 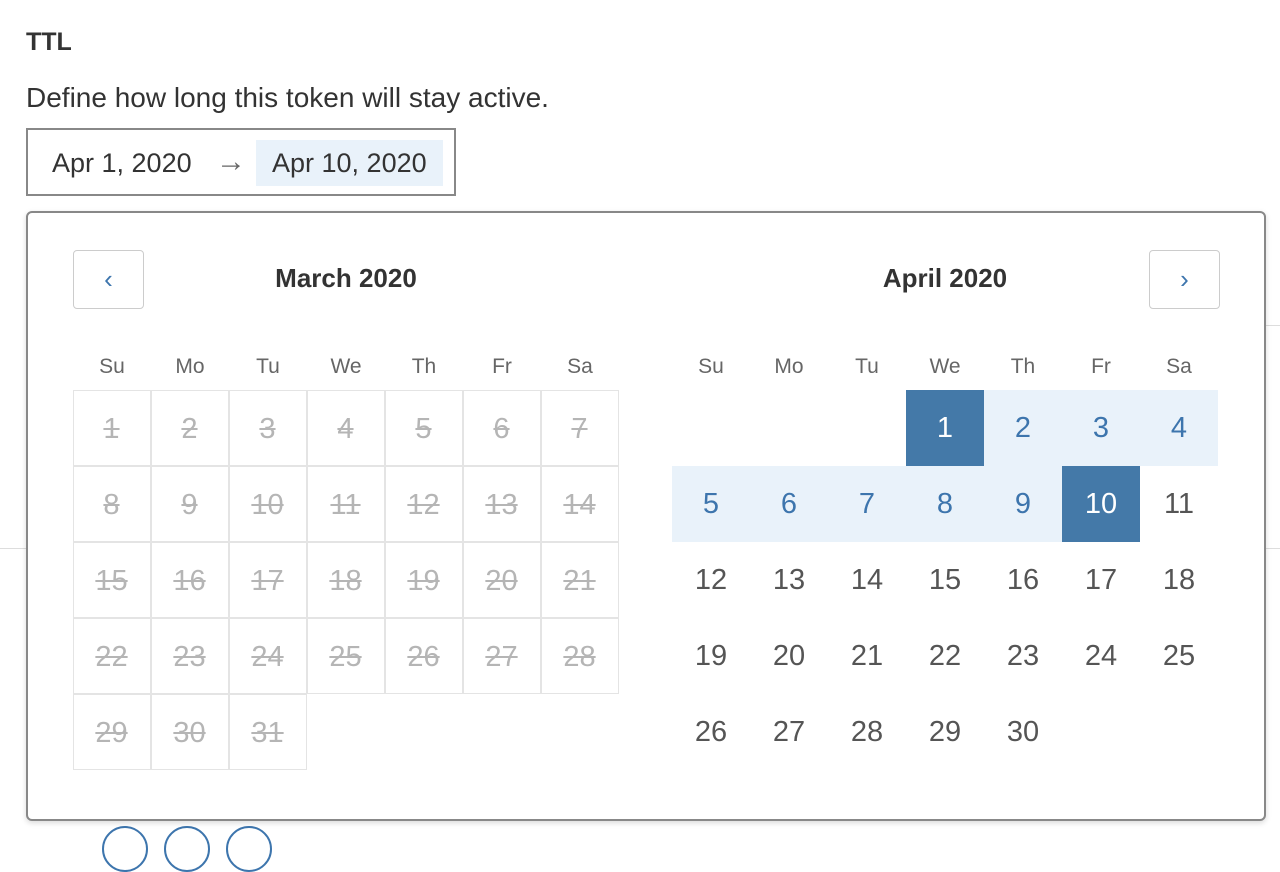 I want to click on march-day-13: 13, so click(x=501, y=503).